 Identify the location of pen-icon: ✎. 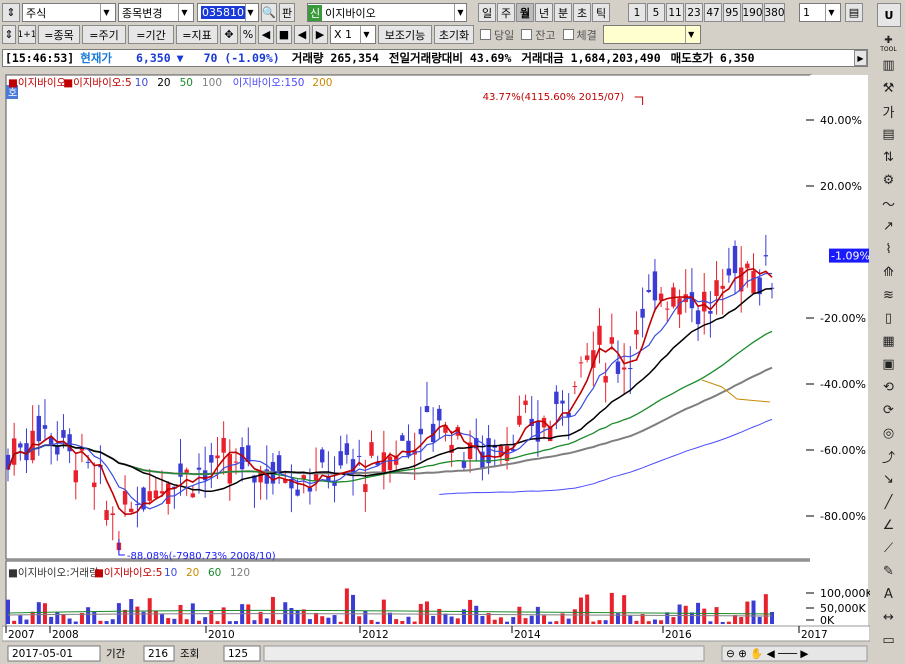
(888, 571).